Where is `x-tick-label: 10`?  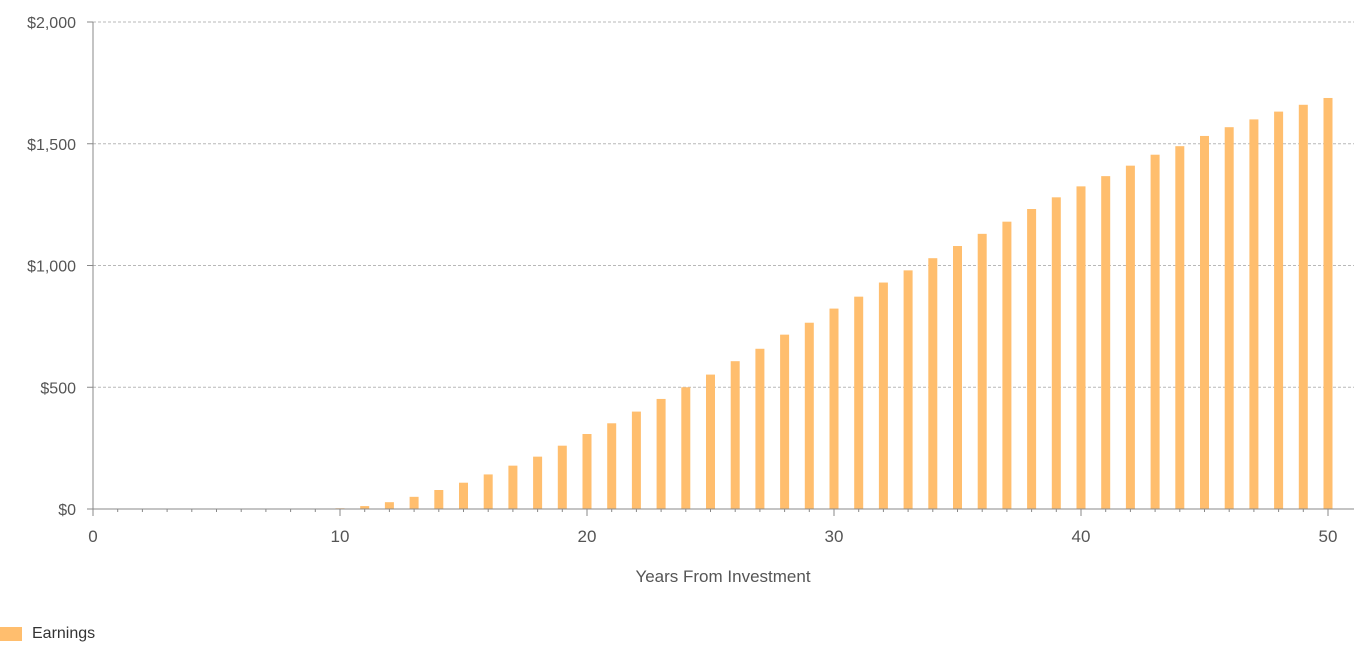 x-tick-label: 10 is located at coordinates (340, 536).